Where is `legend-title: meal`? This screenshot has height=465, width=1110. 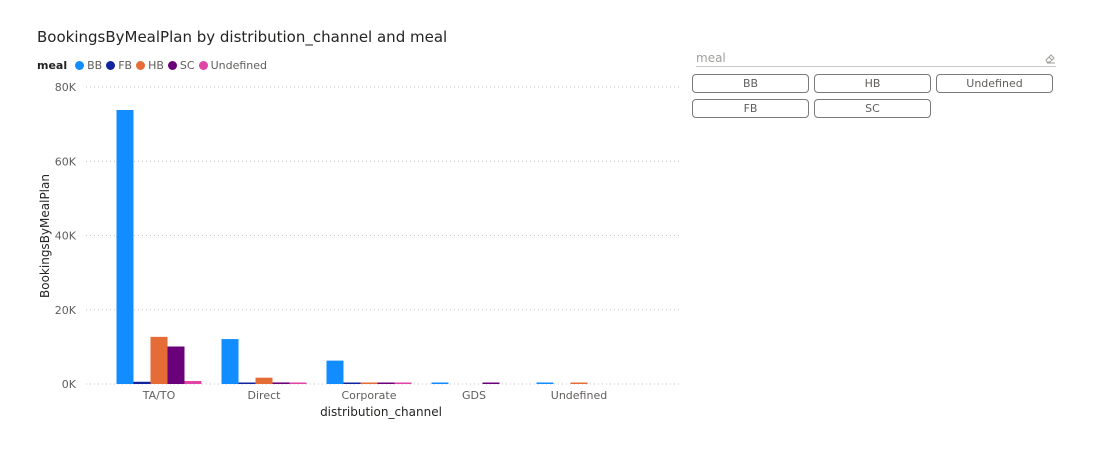 legend-title: meal is located at coordinates (52, 65).